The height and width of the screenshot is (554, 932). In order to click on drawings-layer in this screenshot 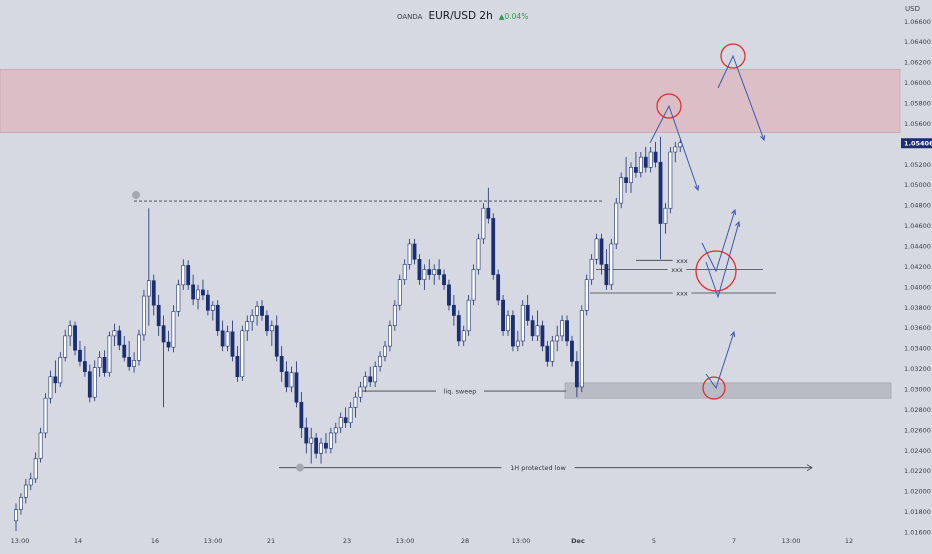, I will do `click(707, 221)`.